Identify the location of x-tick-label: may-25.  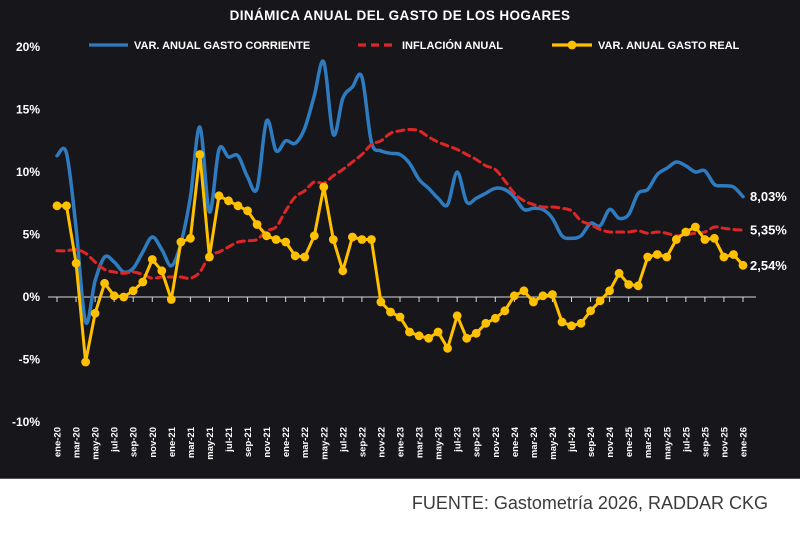
(667, 442).